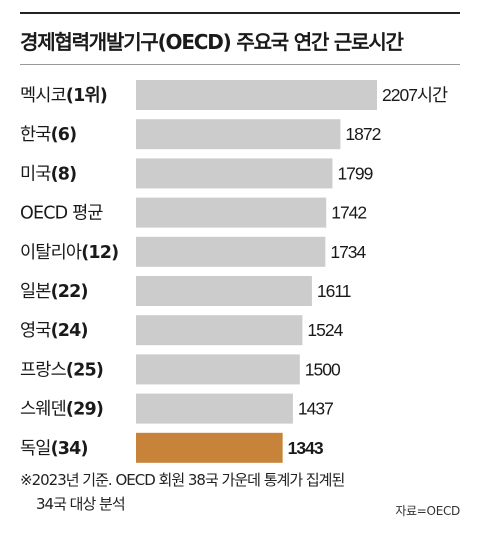 The width and height of the screenshot is (480, 540). I want to click on category-label-7: 프랑스(25), so click(61, 370).